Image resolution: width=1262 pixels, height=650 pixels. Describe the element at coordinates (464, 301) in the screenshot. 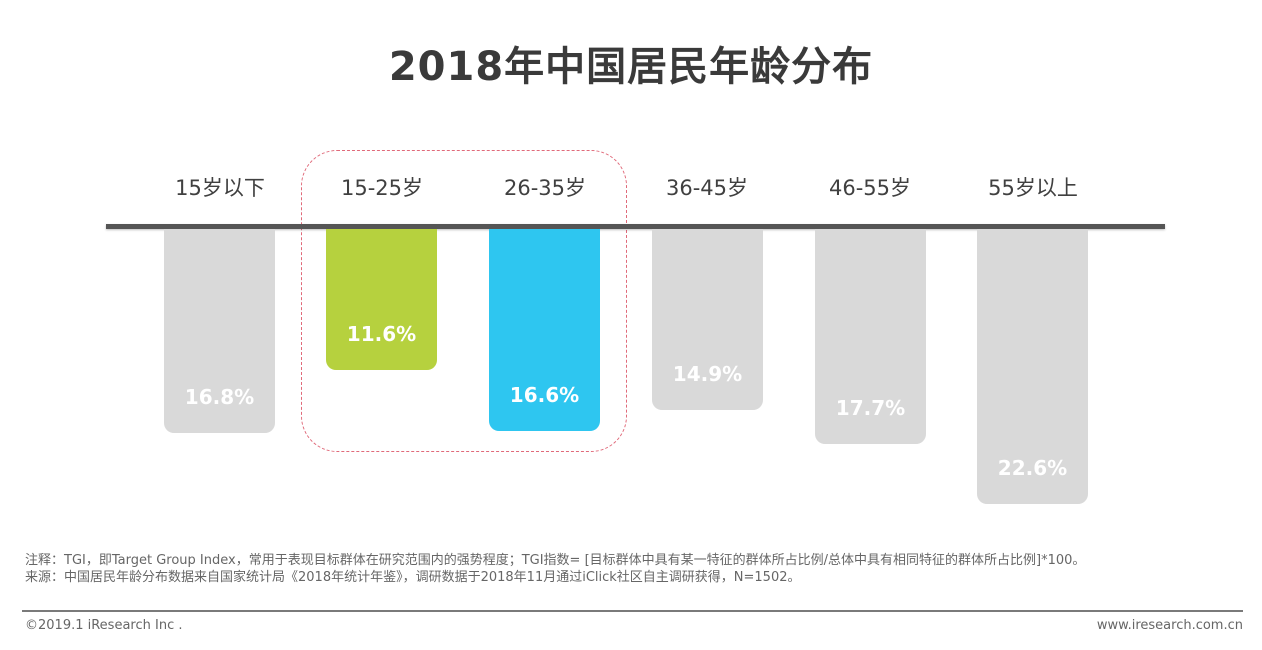

I see `highlight-box` at that location.